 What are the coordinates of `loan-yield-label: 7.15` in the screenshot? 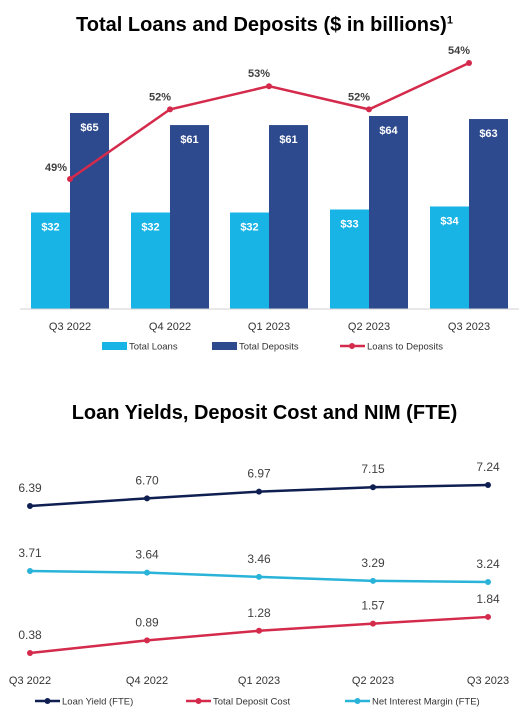 It's located at (373, 469).